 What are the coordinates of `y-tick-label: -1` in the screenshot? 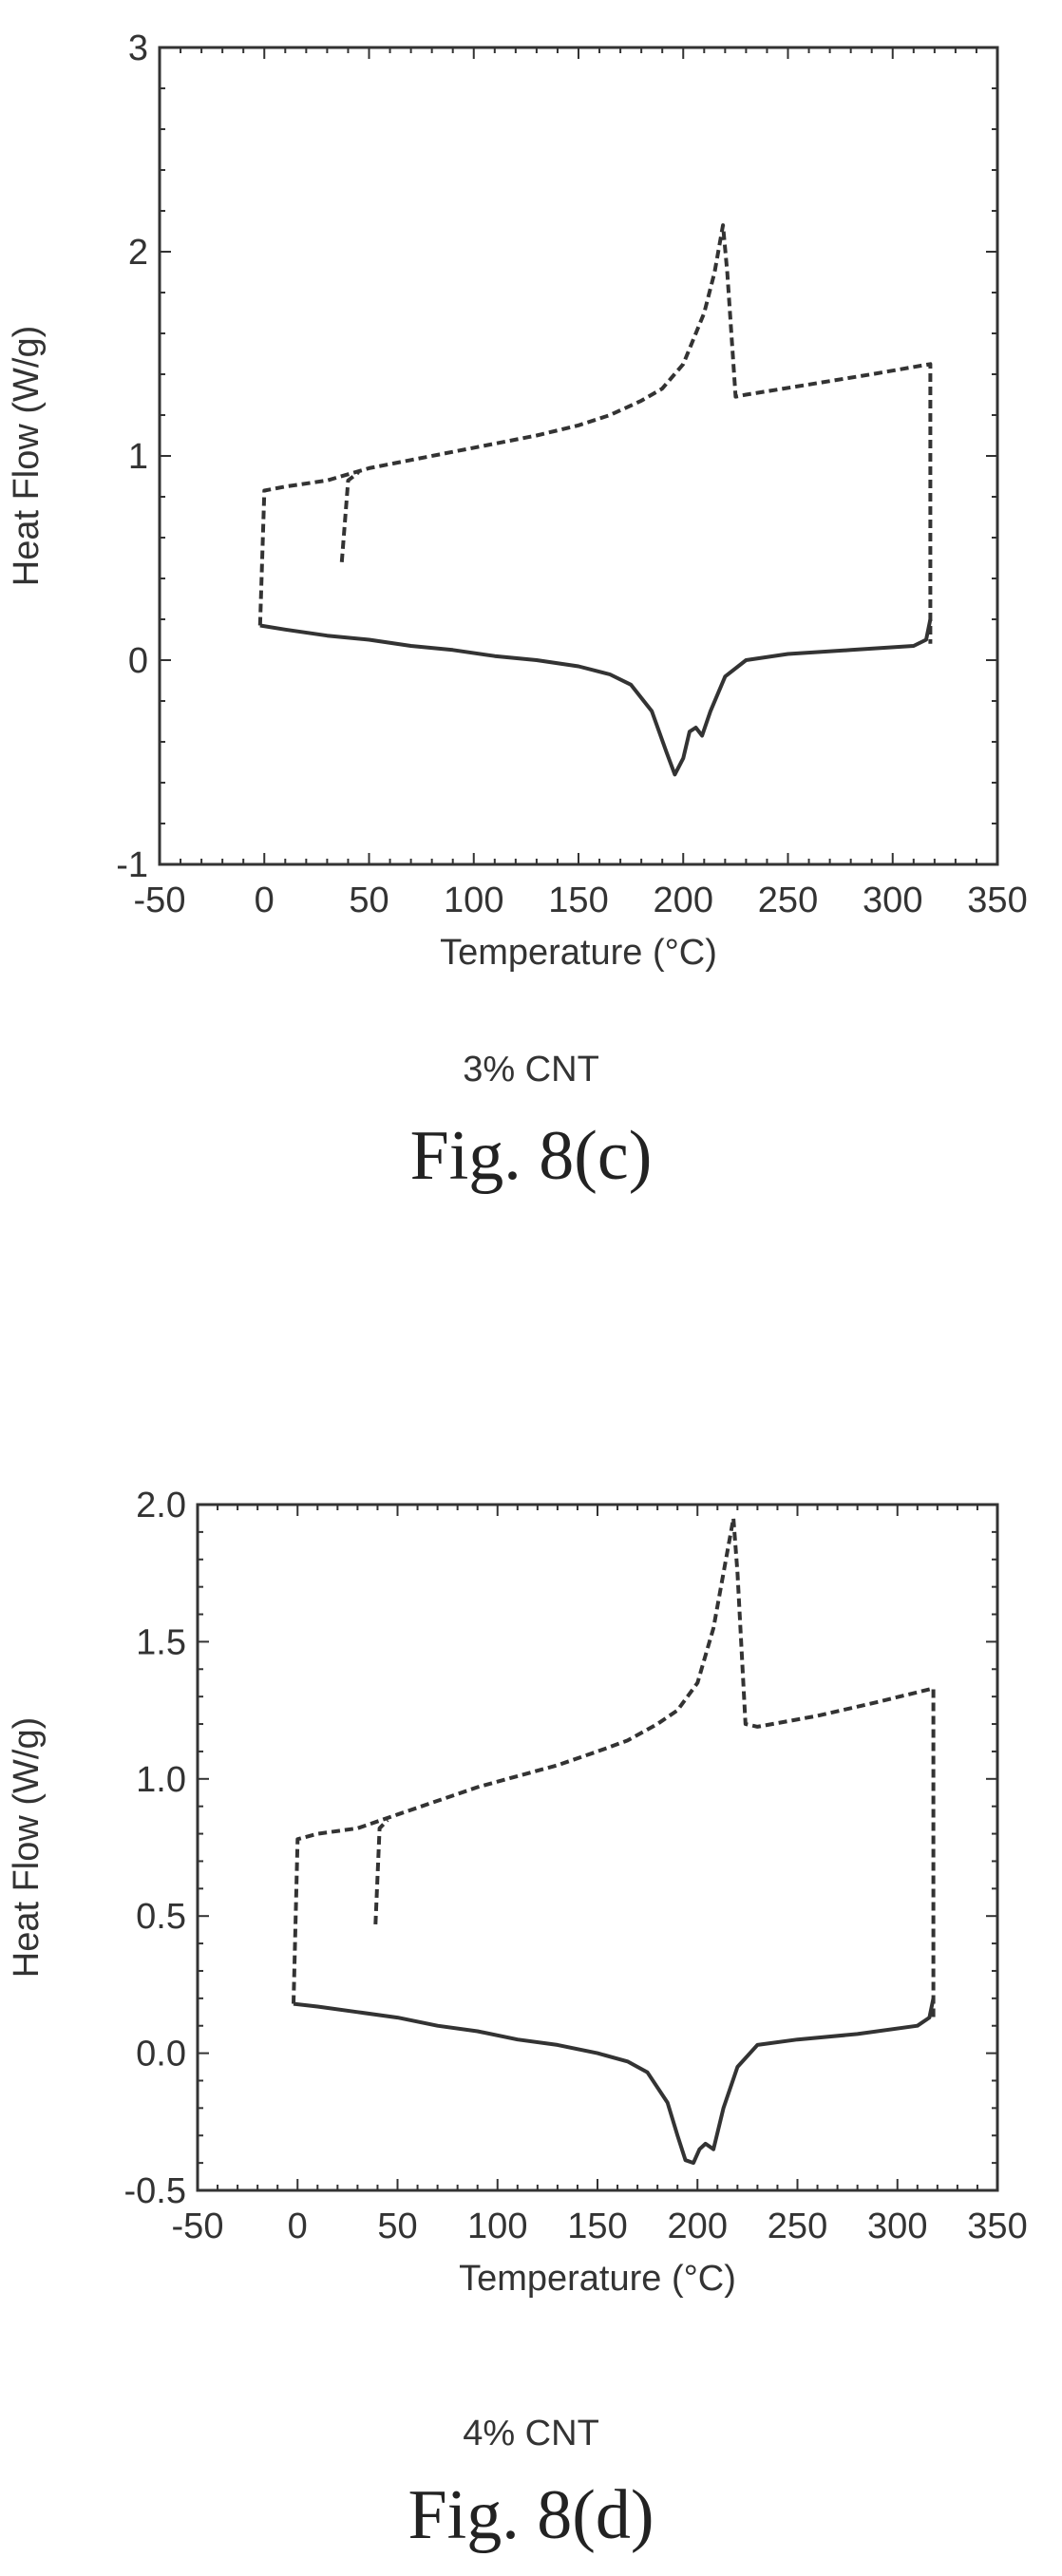 It's located at (132, 865).